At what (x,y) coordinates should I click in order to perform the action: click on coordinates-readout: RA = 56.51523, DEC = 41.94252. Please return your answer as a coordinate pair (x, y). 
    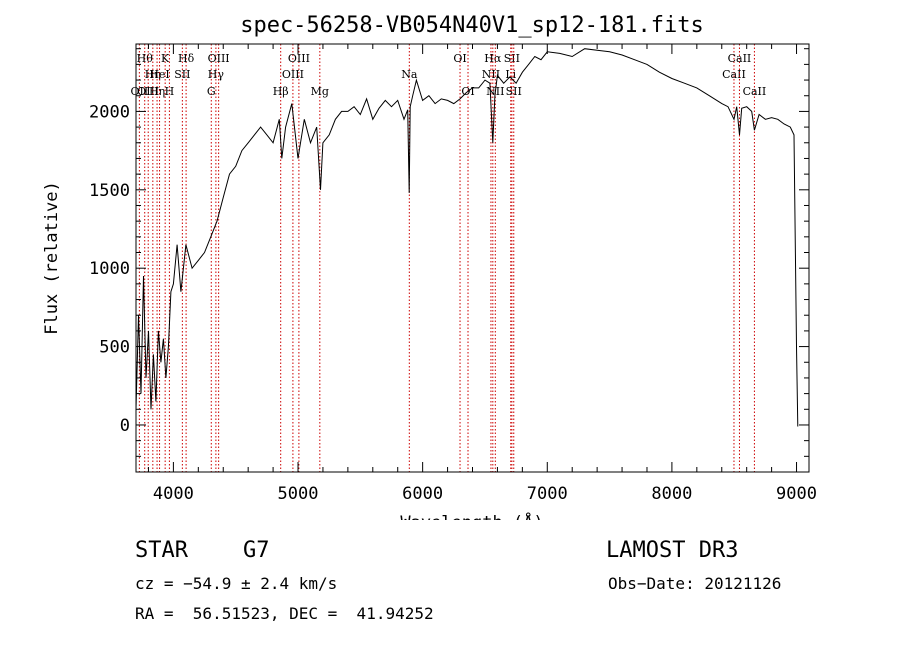
    Looking at the image, I should click on (284, 613).